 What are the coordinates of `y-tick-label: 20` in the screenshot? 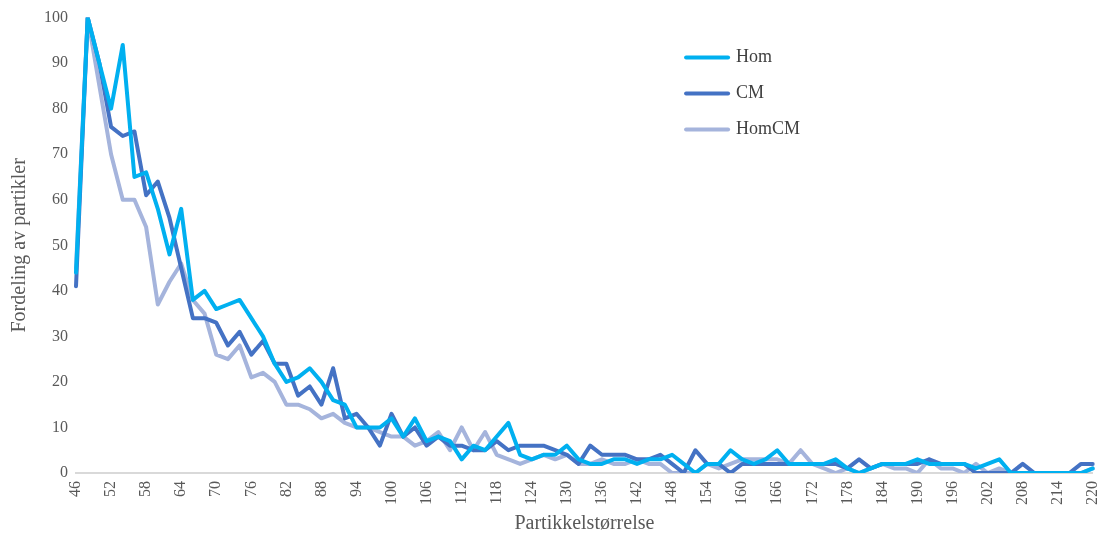 It's located at (60, 381).